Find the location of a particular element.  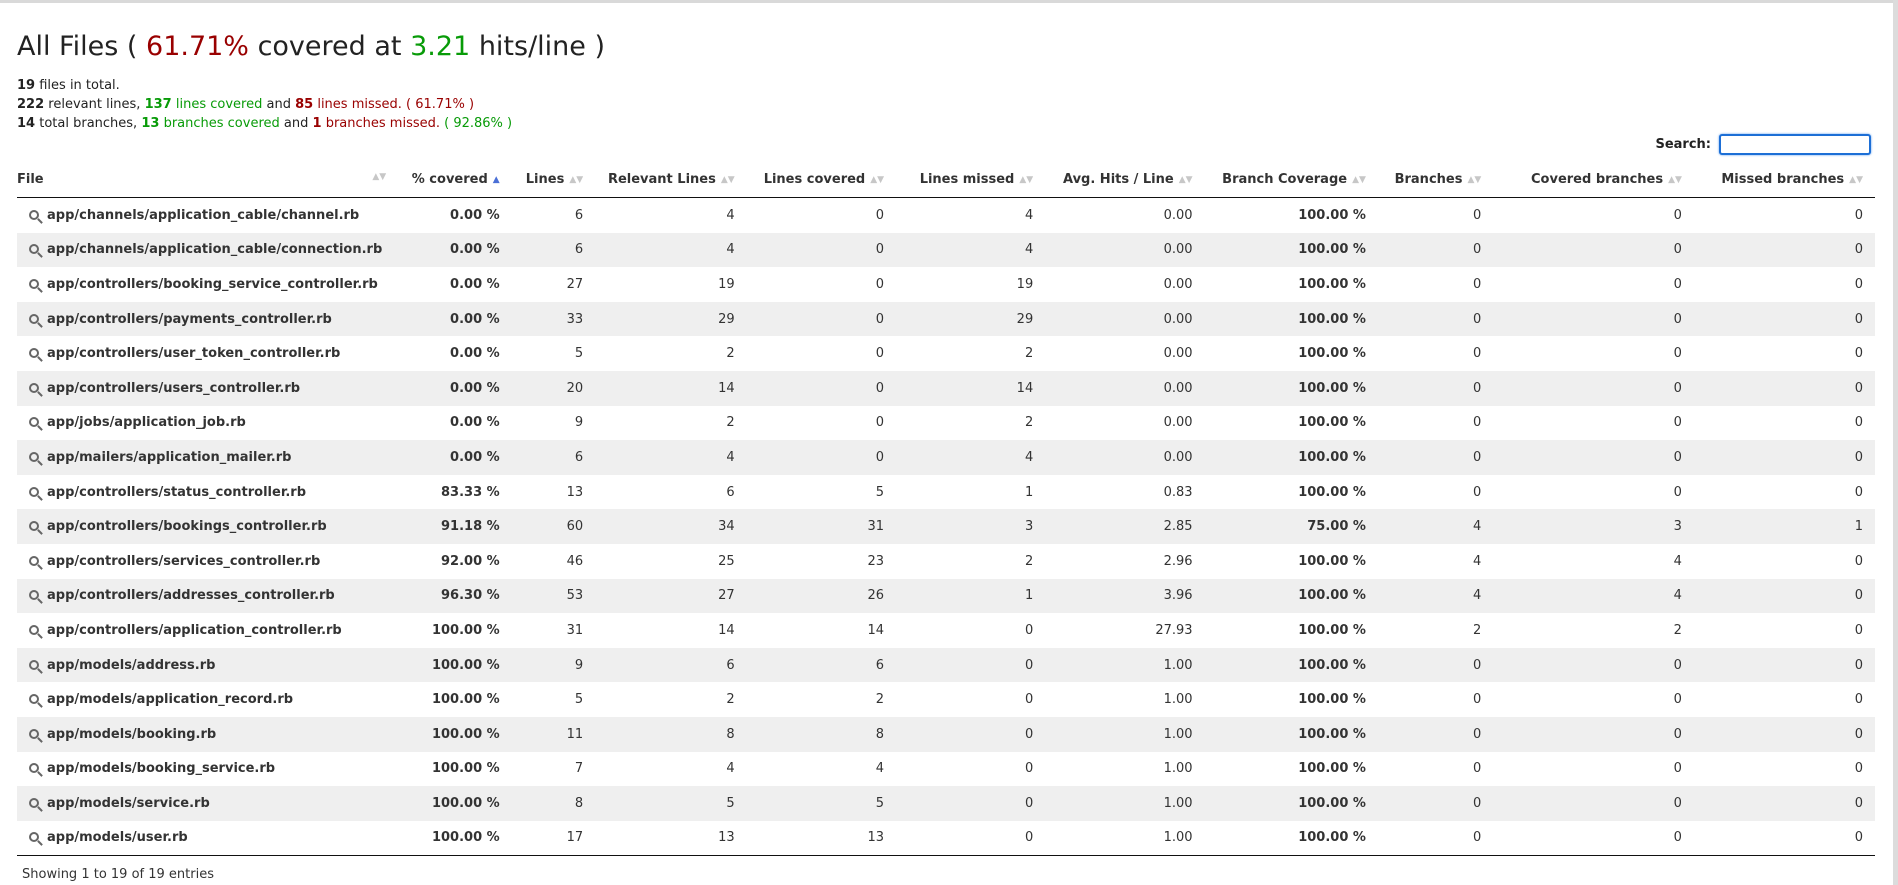

avg-hits-cell: 1.00 is located at coordinates (1125, 803).